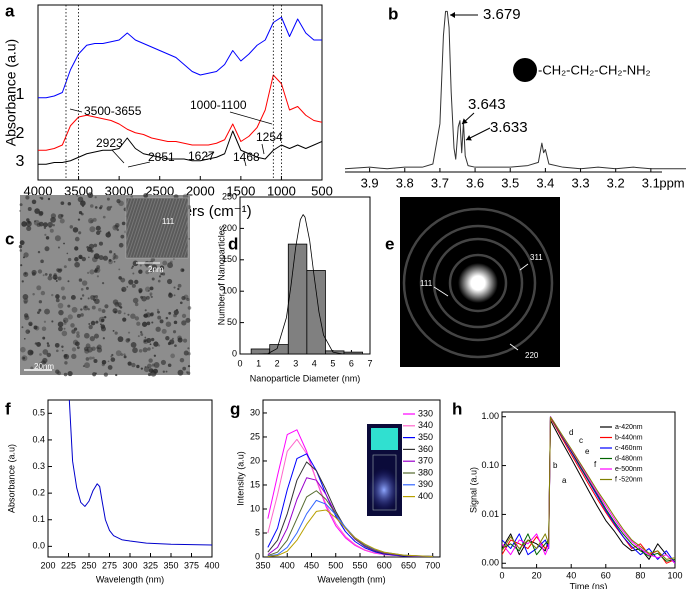 The height and width of the screenshot is (589, 692). Describe the element at coordinates (311, 565) in the screenshot. I see `x-tick-label: 450` at that location.